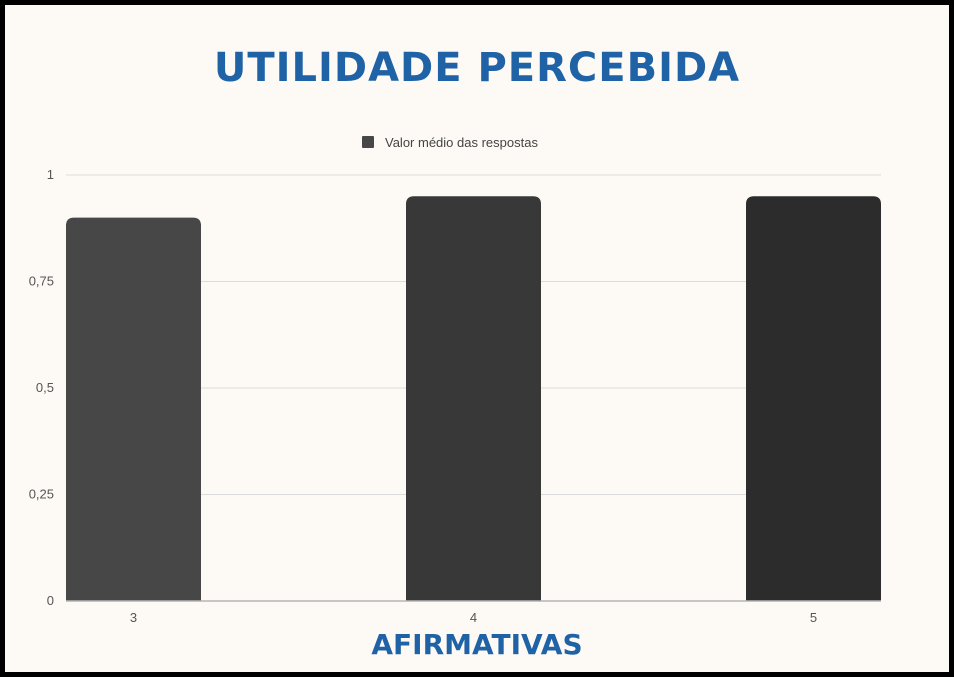 The width and height of the screenshot is (954, 677). I want to click on y-tick-label: 0,75, so click(41, 281).